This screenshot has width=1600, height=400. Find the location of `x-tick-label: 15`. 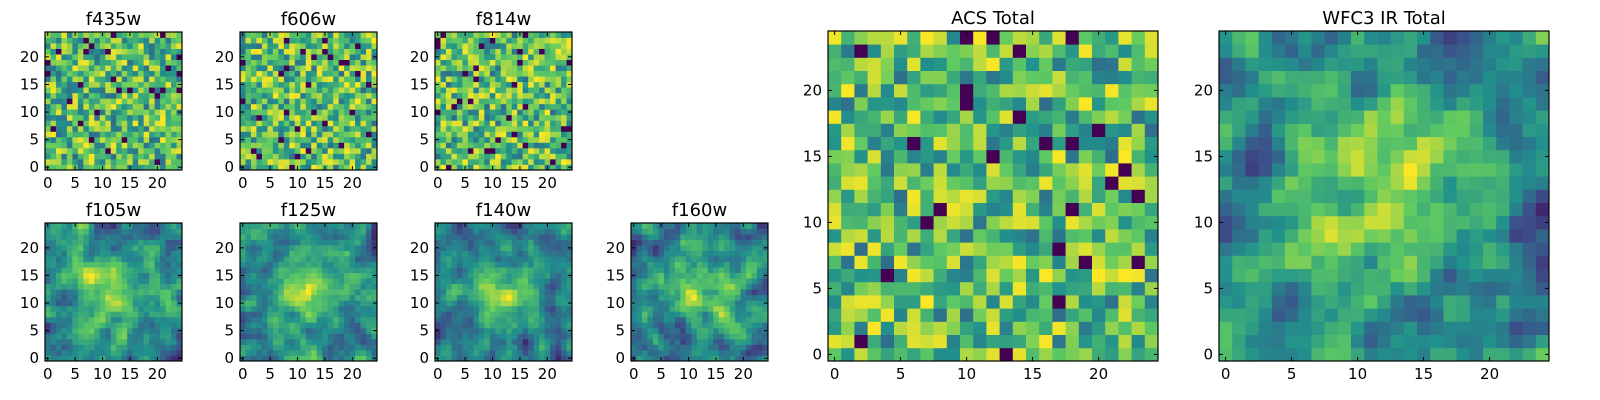

x-tick-label: 15 is located at coordinates (129, 374).